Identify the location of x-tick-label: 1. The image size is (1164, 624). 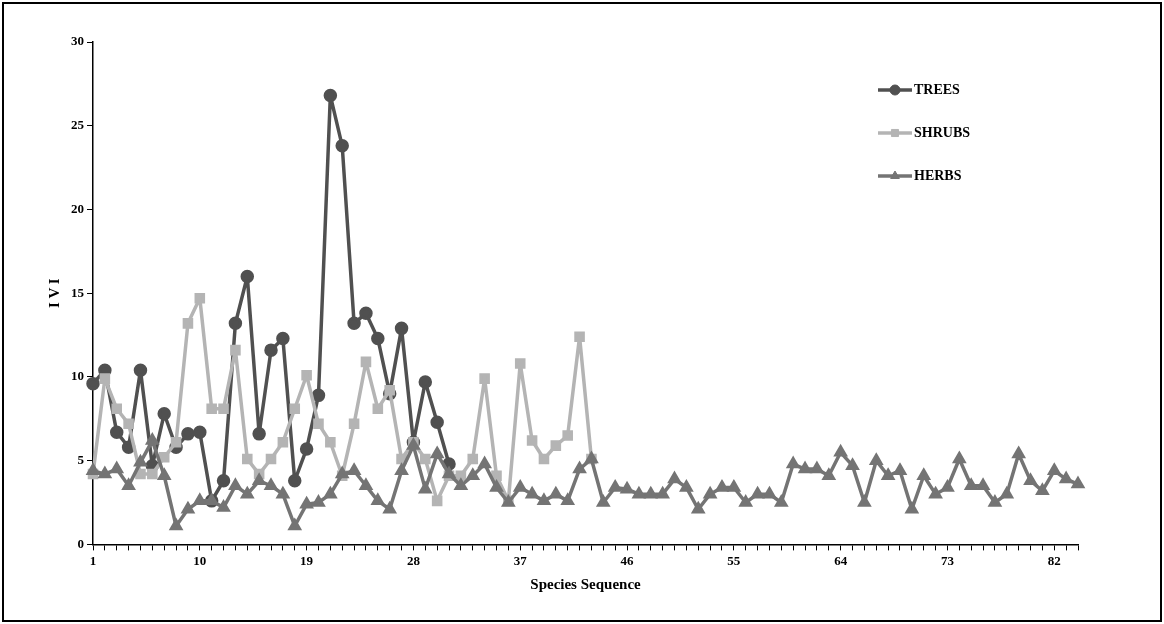
(93, 560).